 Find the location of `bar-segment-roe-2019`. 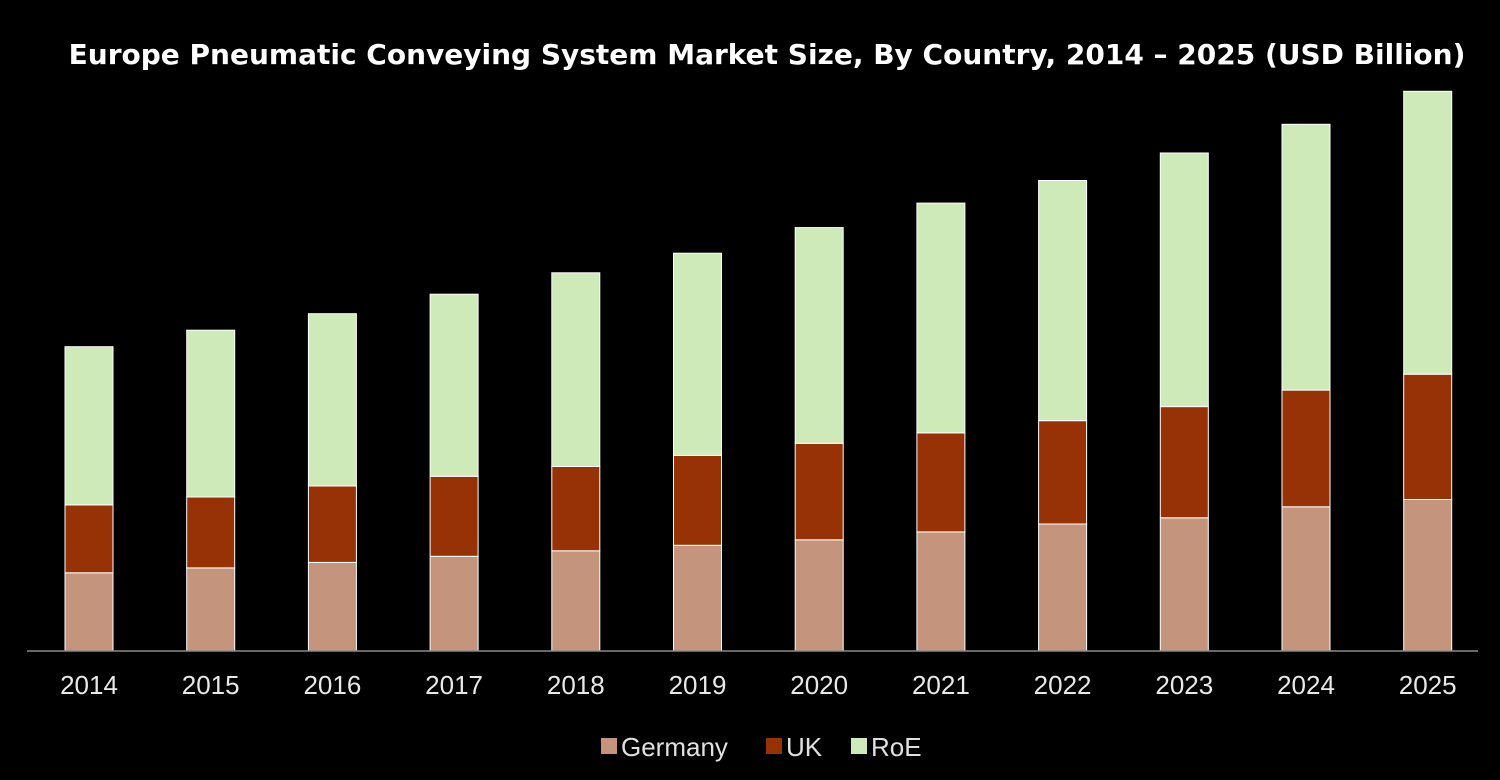

bar-segment-roe-2019 is located at coordinates (697, 354).